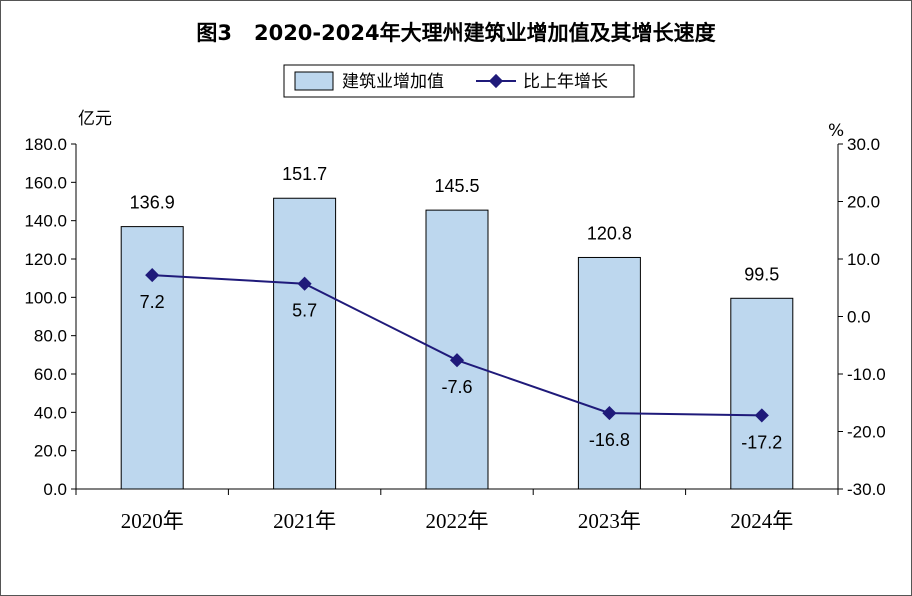  What do you see at coordinates (45, 259) in the screenshot?
I see `y-left-tick-label: 120.0` at bounding box center [45, 259].